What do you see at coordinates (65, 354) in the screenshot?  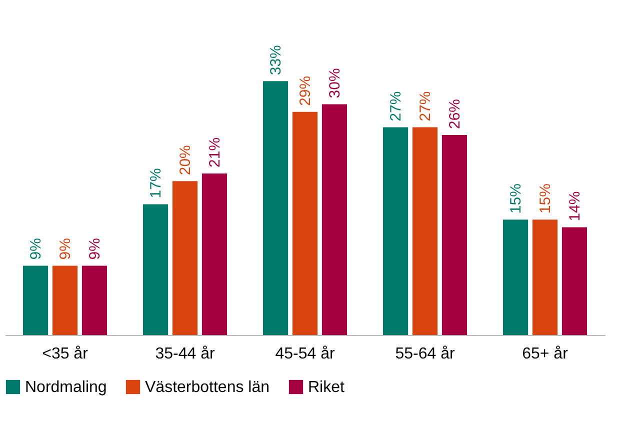 I see `x-tick-label: <35 år` at bounding box center [65, 354].